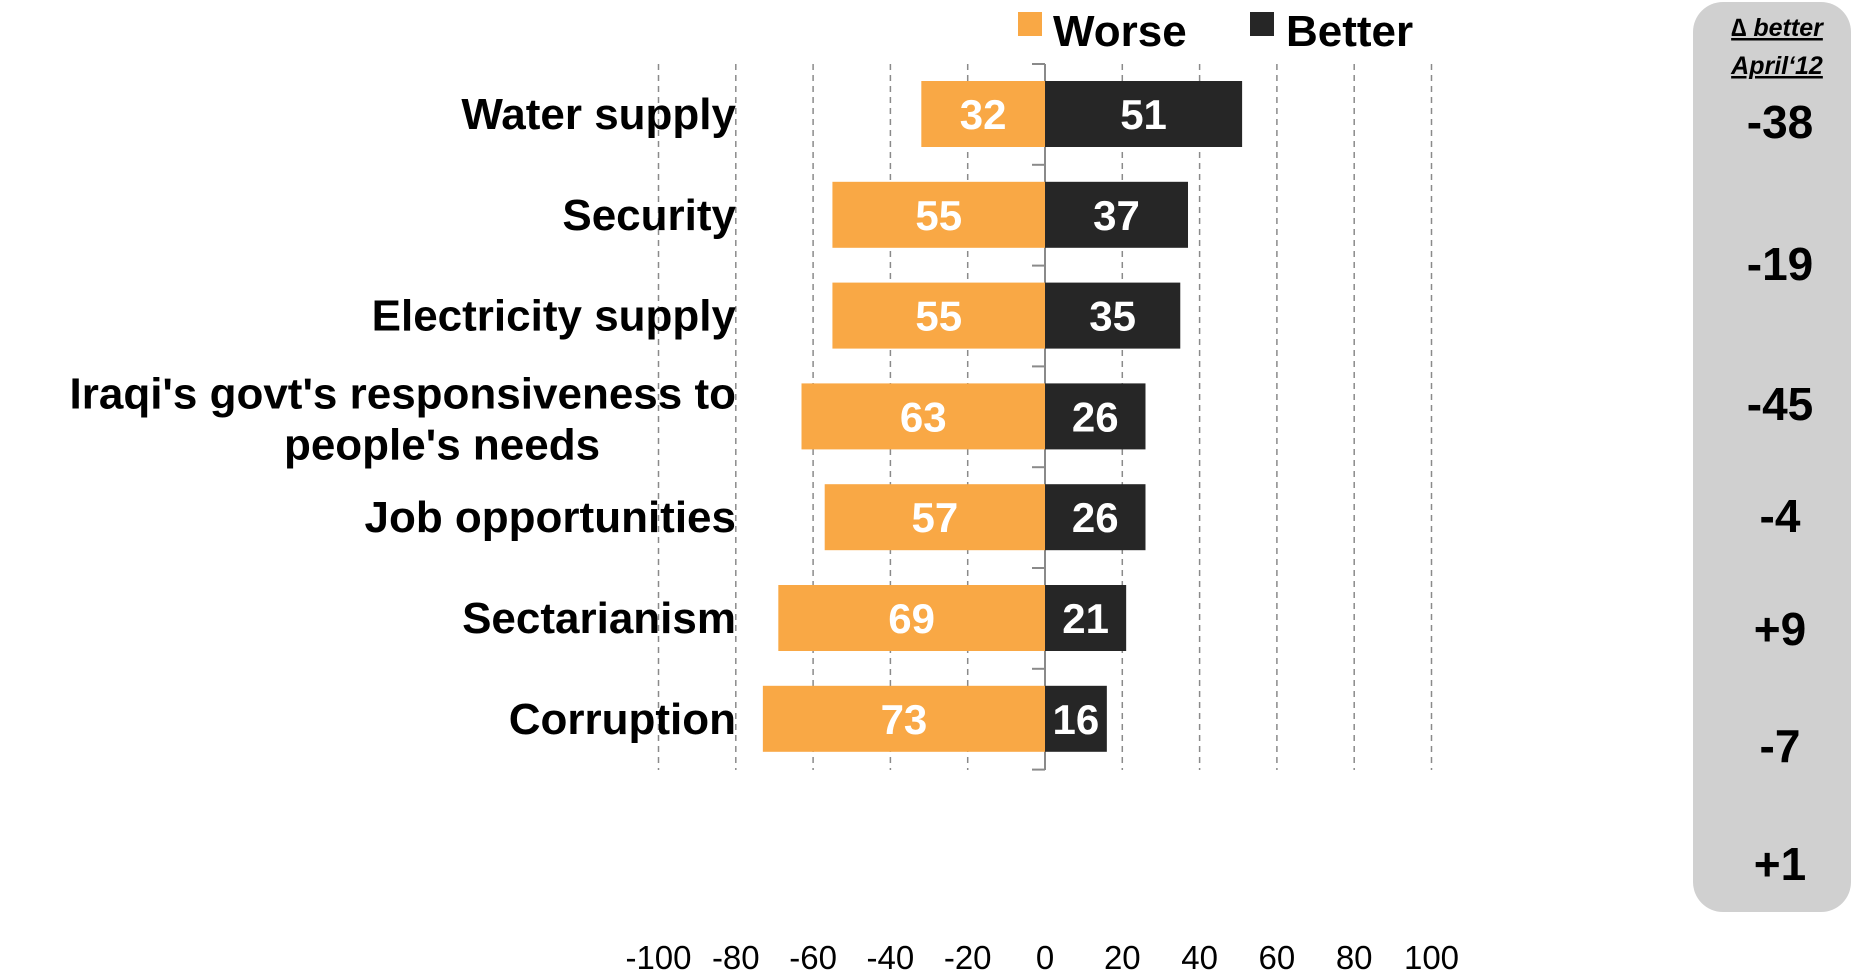 This screenshot has height=974, width=1856. What do you see at coordinates (599, 618) in the screenshot?
I see `category-label: Sectarianism` at bounding box center [599, 618].